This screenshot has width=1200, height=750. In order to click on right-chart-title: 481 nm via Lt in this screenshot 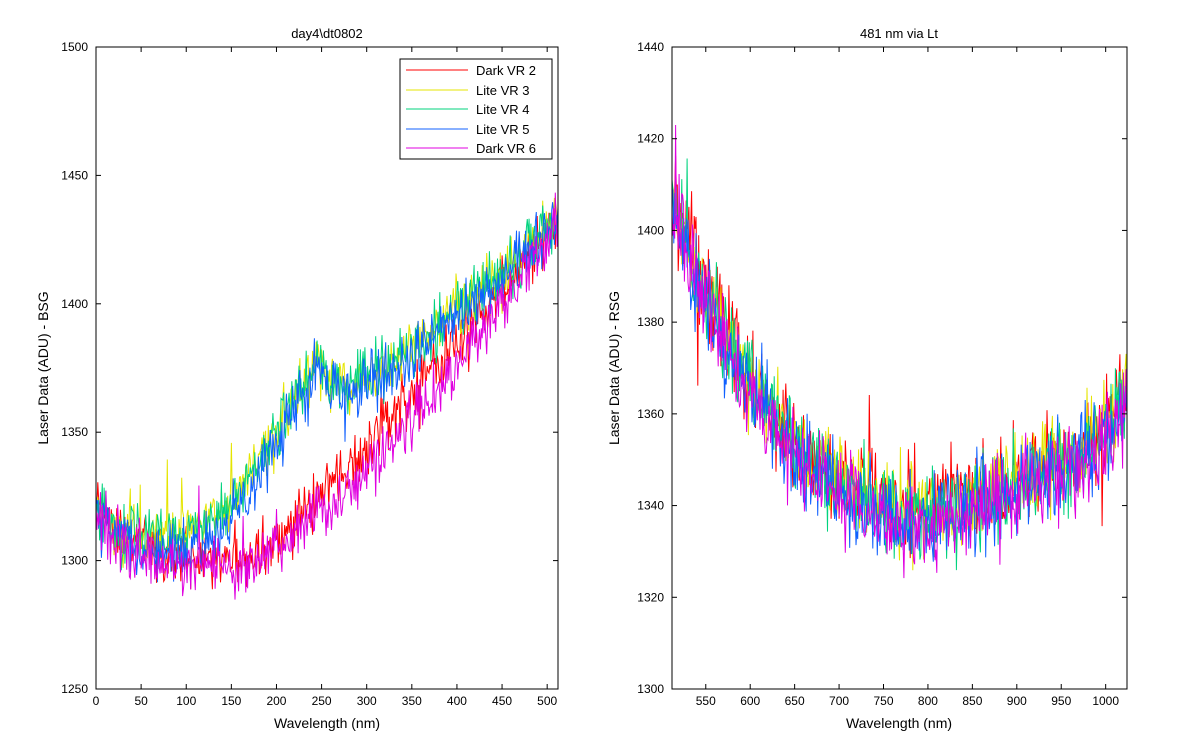, I will do `click(899, 33)`.